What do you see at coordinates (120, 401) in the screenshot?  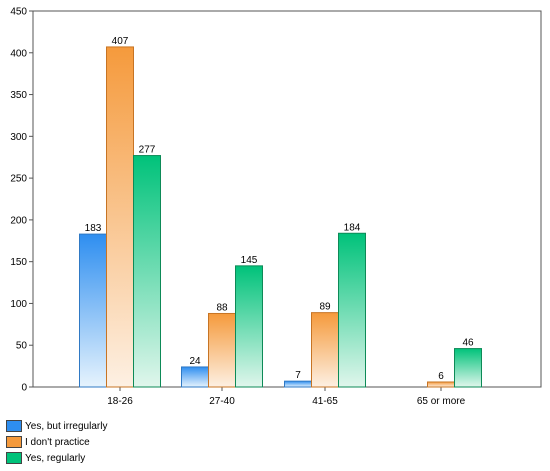 I see `x-tick-label: 18-26` at bounding box center [120, 401].